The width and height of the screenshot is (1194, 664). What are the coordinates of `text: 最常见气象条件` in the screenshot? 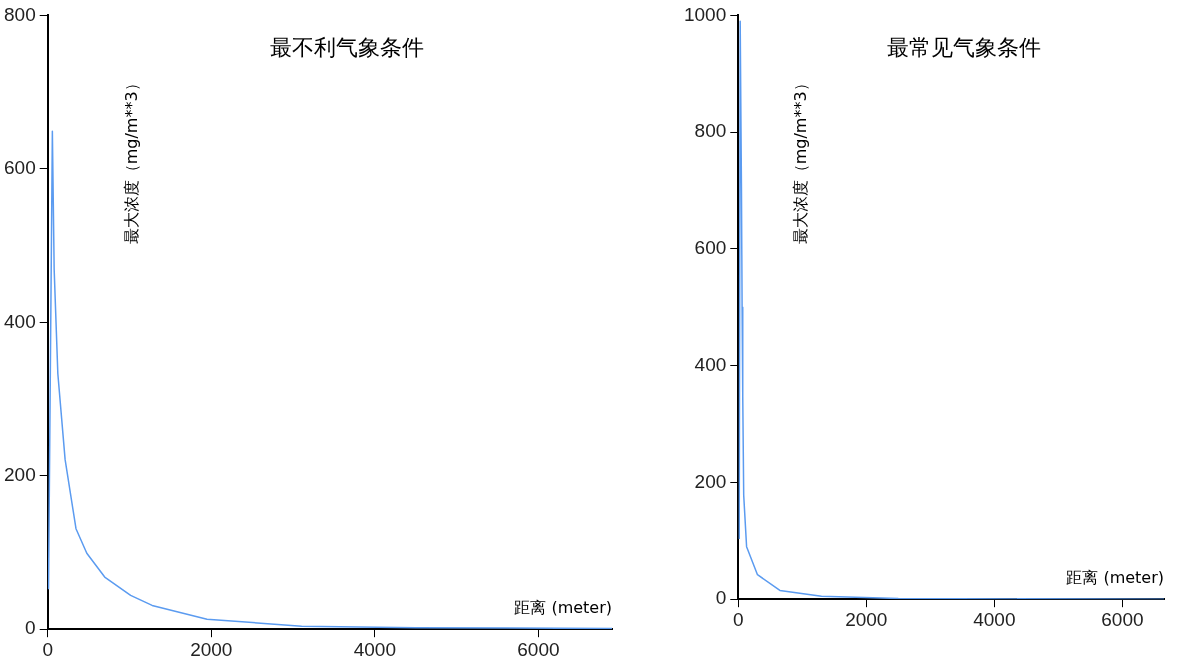 It's located at (963, 48).